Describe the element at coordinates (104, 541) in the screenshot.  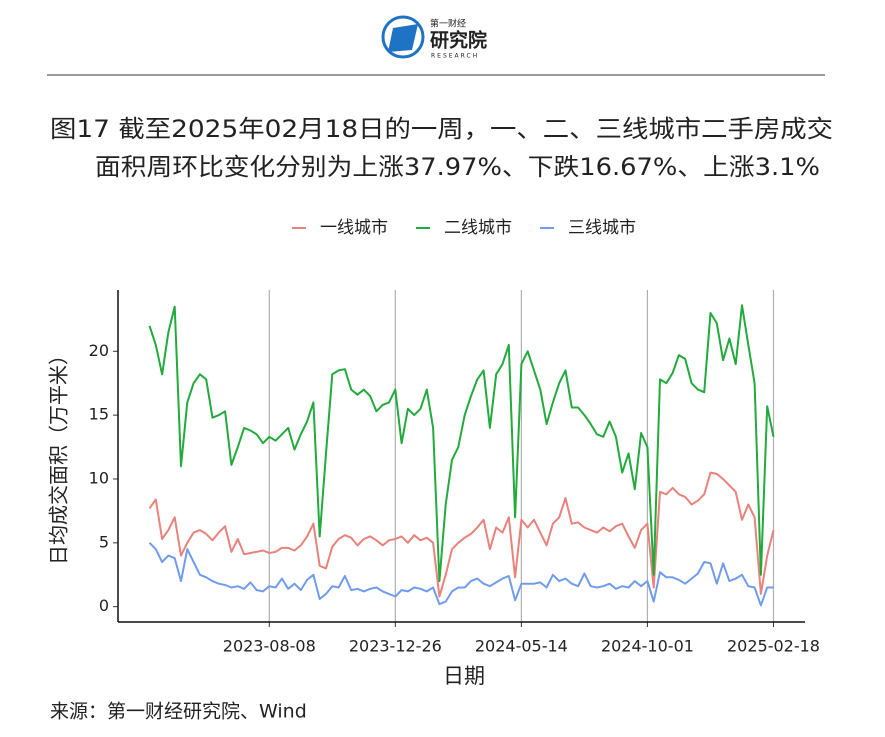
I see `y-tick-label: 5` at that location.